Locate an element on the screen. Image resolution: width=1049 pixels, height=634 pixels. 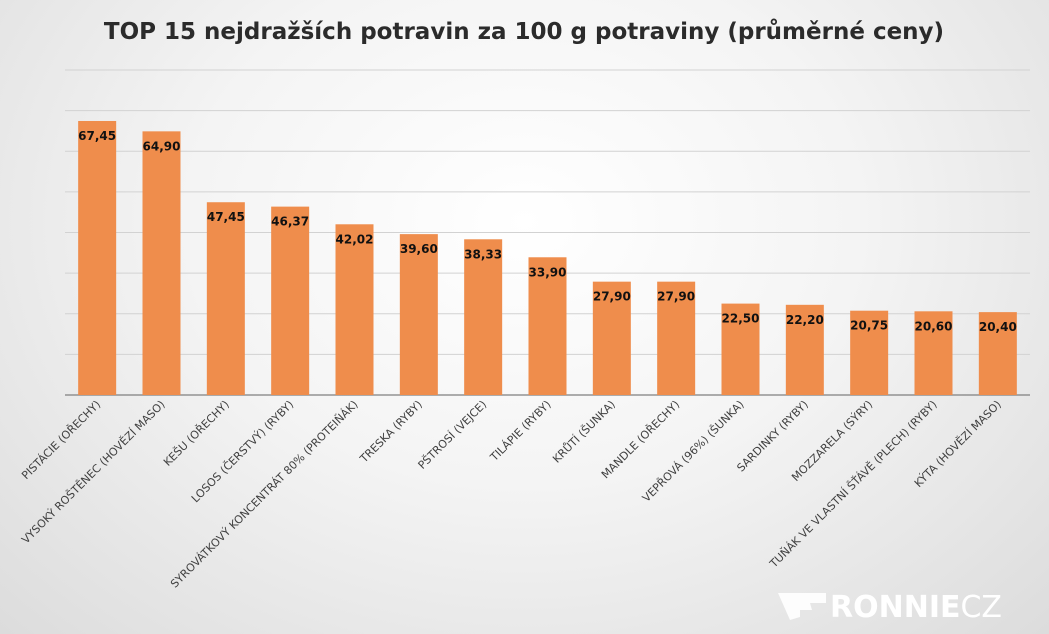
value-label: 38,33 is located at coordinates (483, 254).